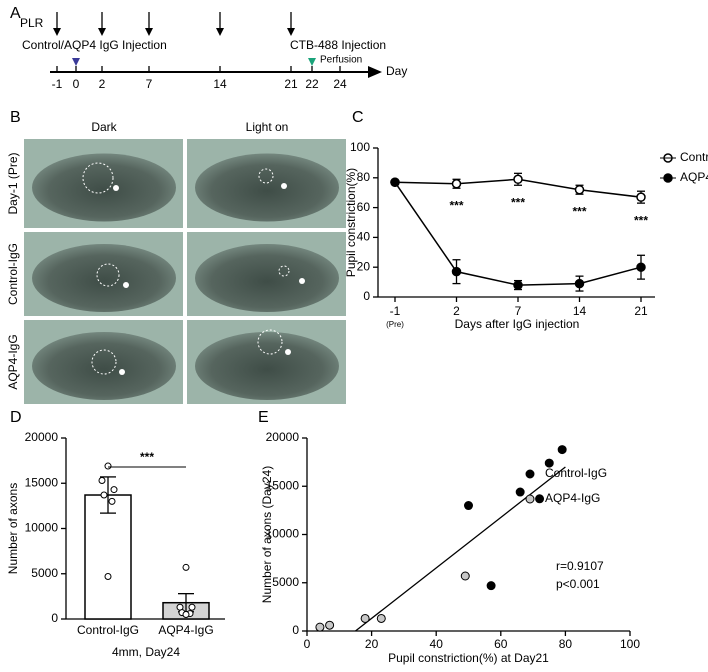 This screenshot has height=672, width=708. Describe the element at coordinates (263, 417) in the screenshot. I see `panel-label: E` at that location.